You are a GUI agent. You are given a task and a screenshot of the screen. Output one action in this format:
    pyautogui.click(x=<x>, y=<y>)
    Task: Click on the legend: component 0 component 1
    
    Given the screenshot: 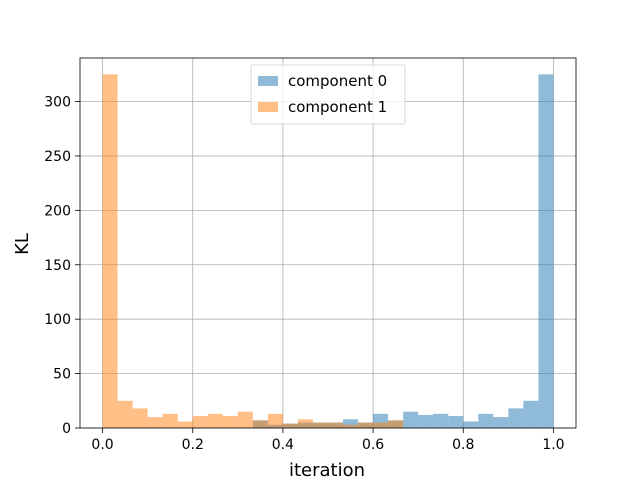 What is the action you would take?
    pyautogui.click(x=328, y=94)
    